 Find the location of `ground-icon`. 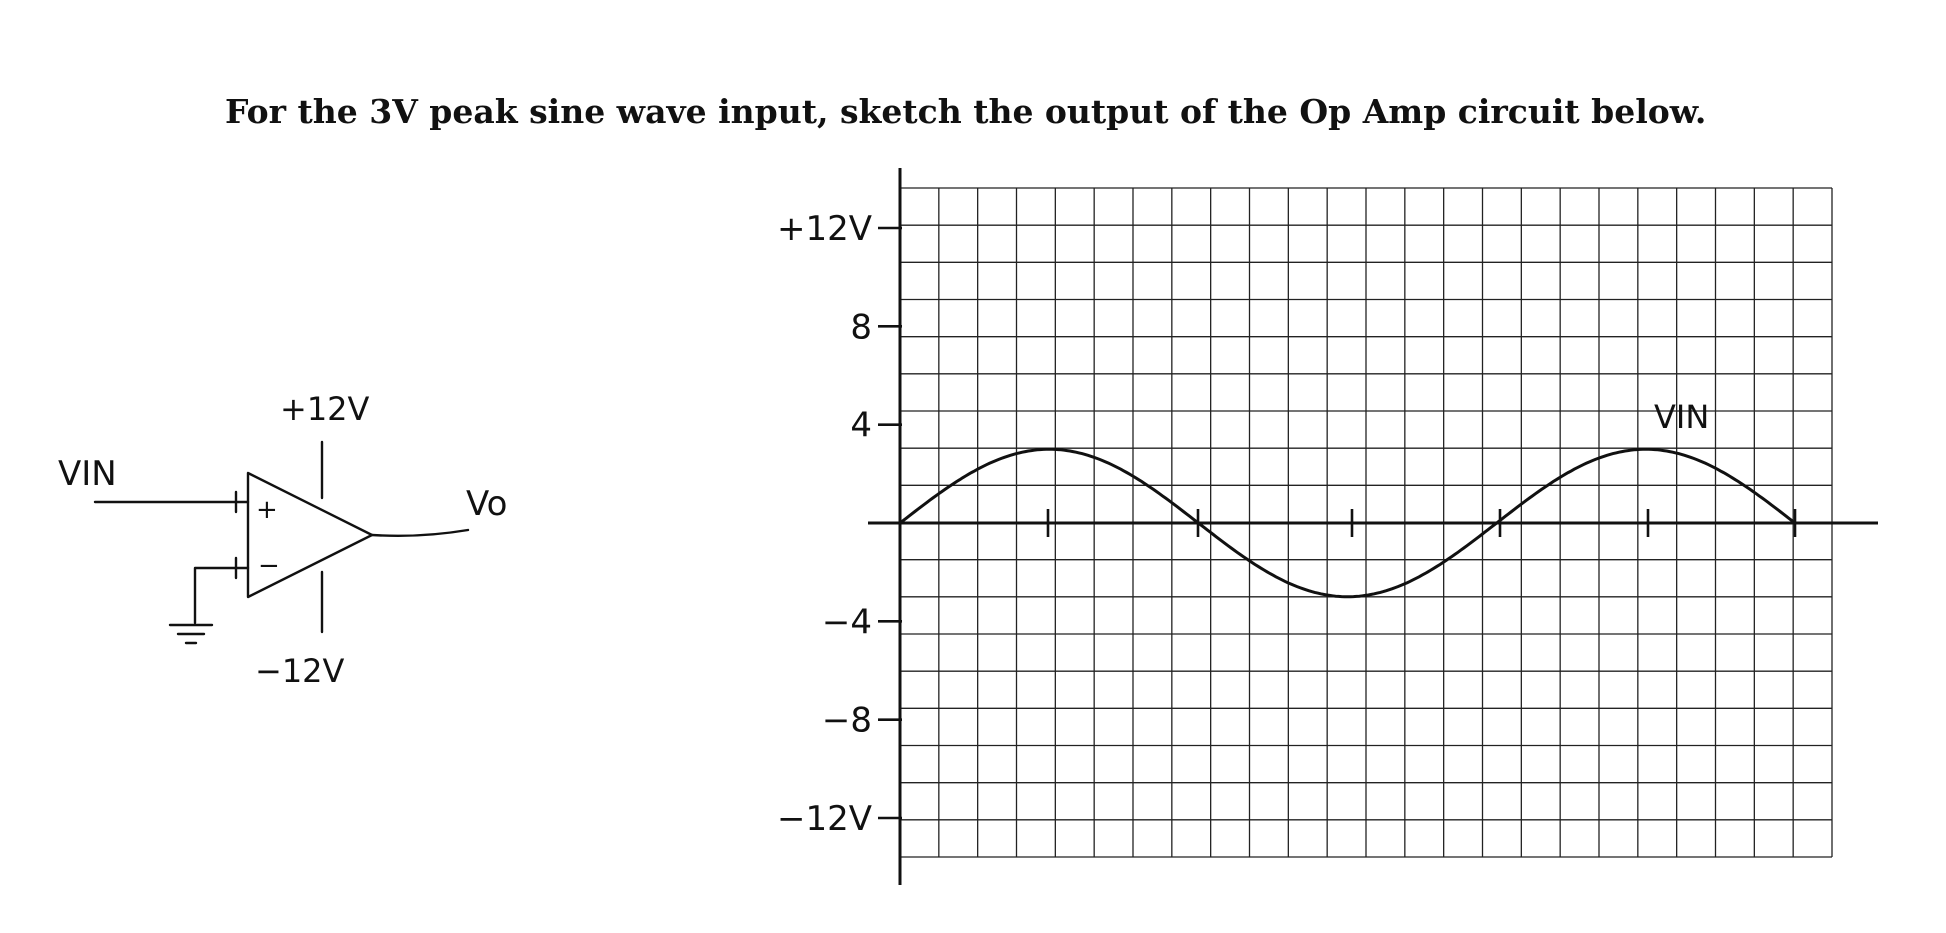

ground-icon is located at coordinates (191, 634).